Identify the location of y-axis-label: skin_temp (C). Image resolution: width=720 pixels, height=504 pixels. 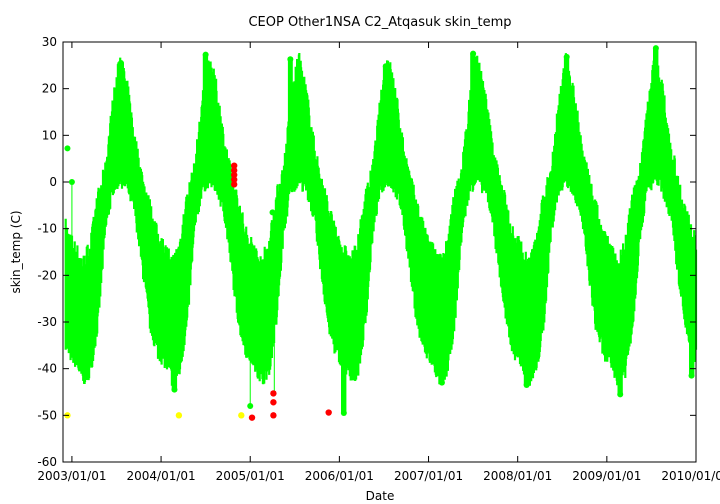
(16, 251).